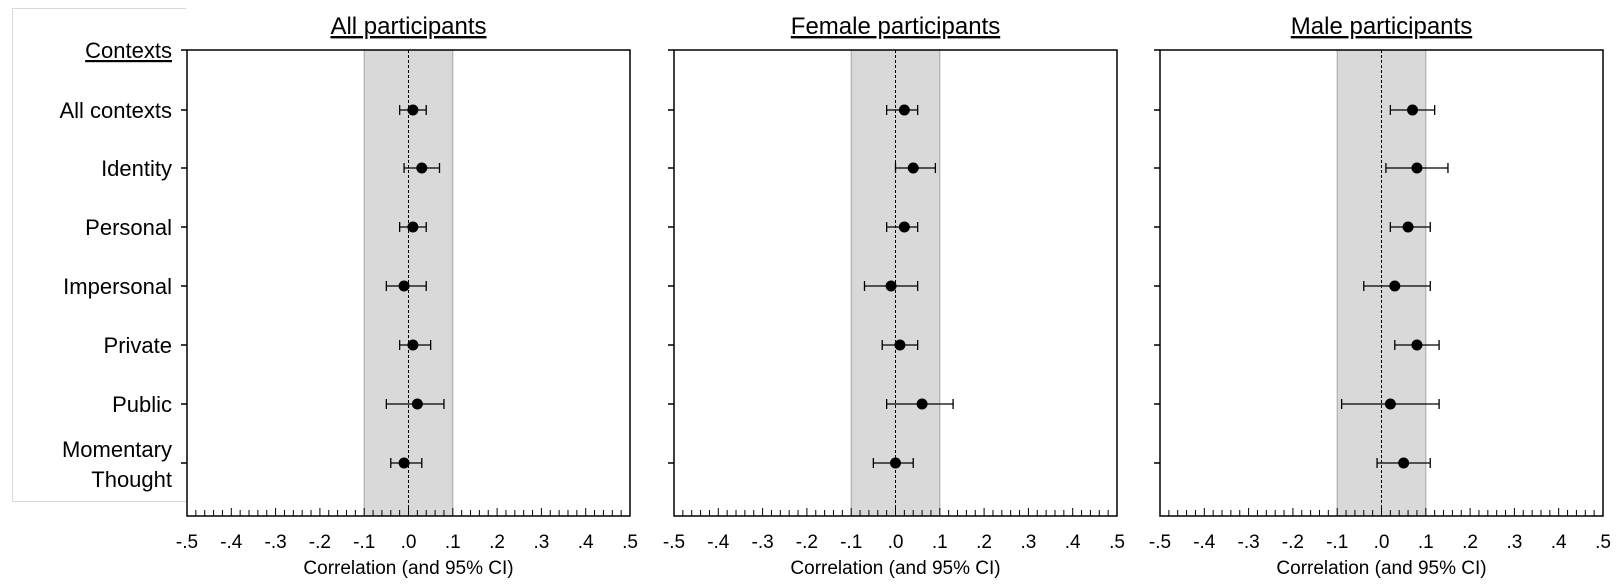 The image size is (1617, 586). Describe the element at coordinates (131, 479) in the screenshot. I see `context-label: Thought` at that location.